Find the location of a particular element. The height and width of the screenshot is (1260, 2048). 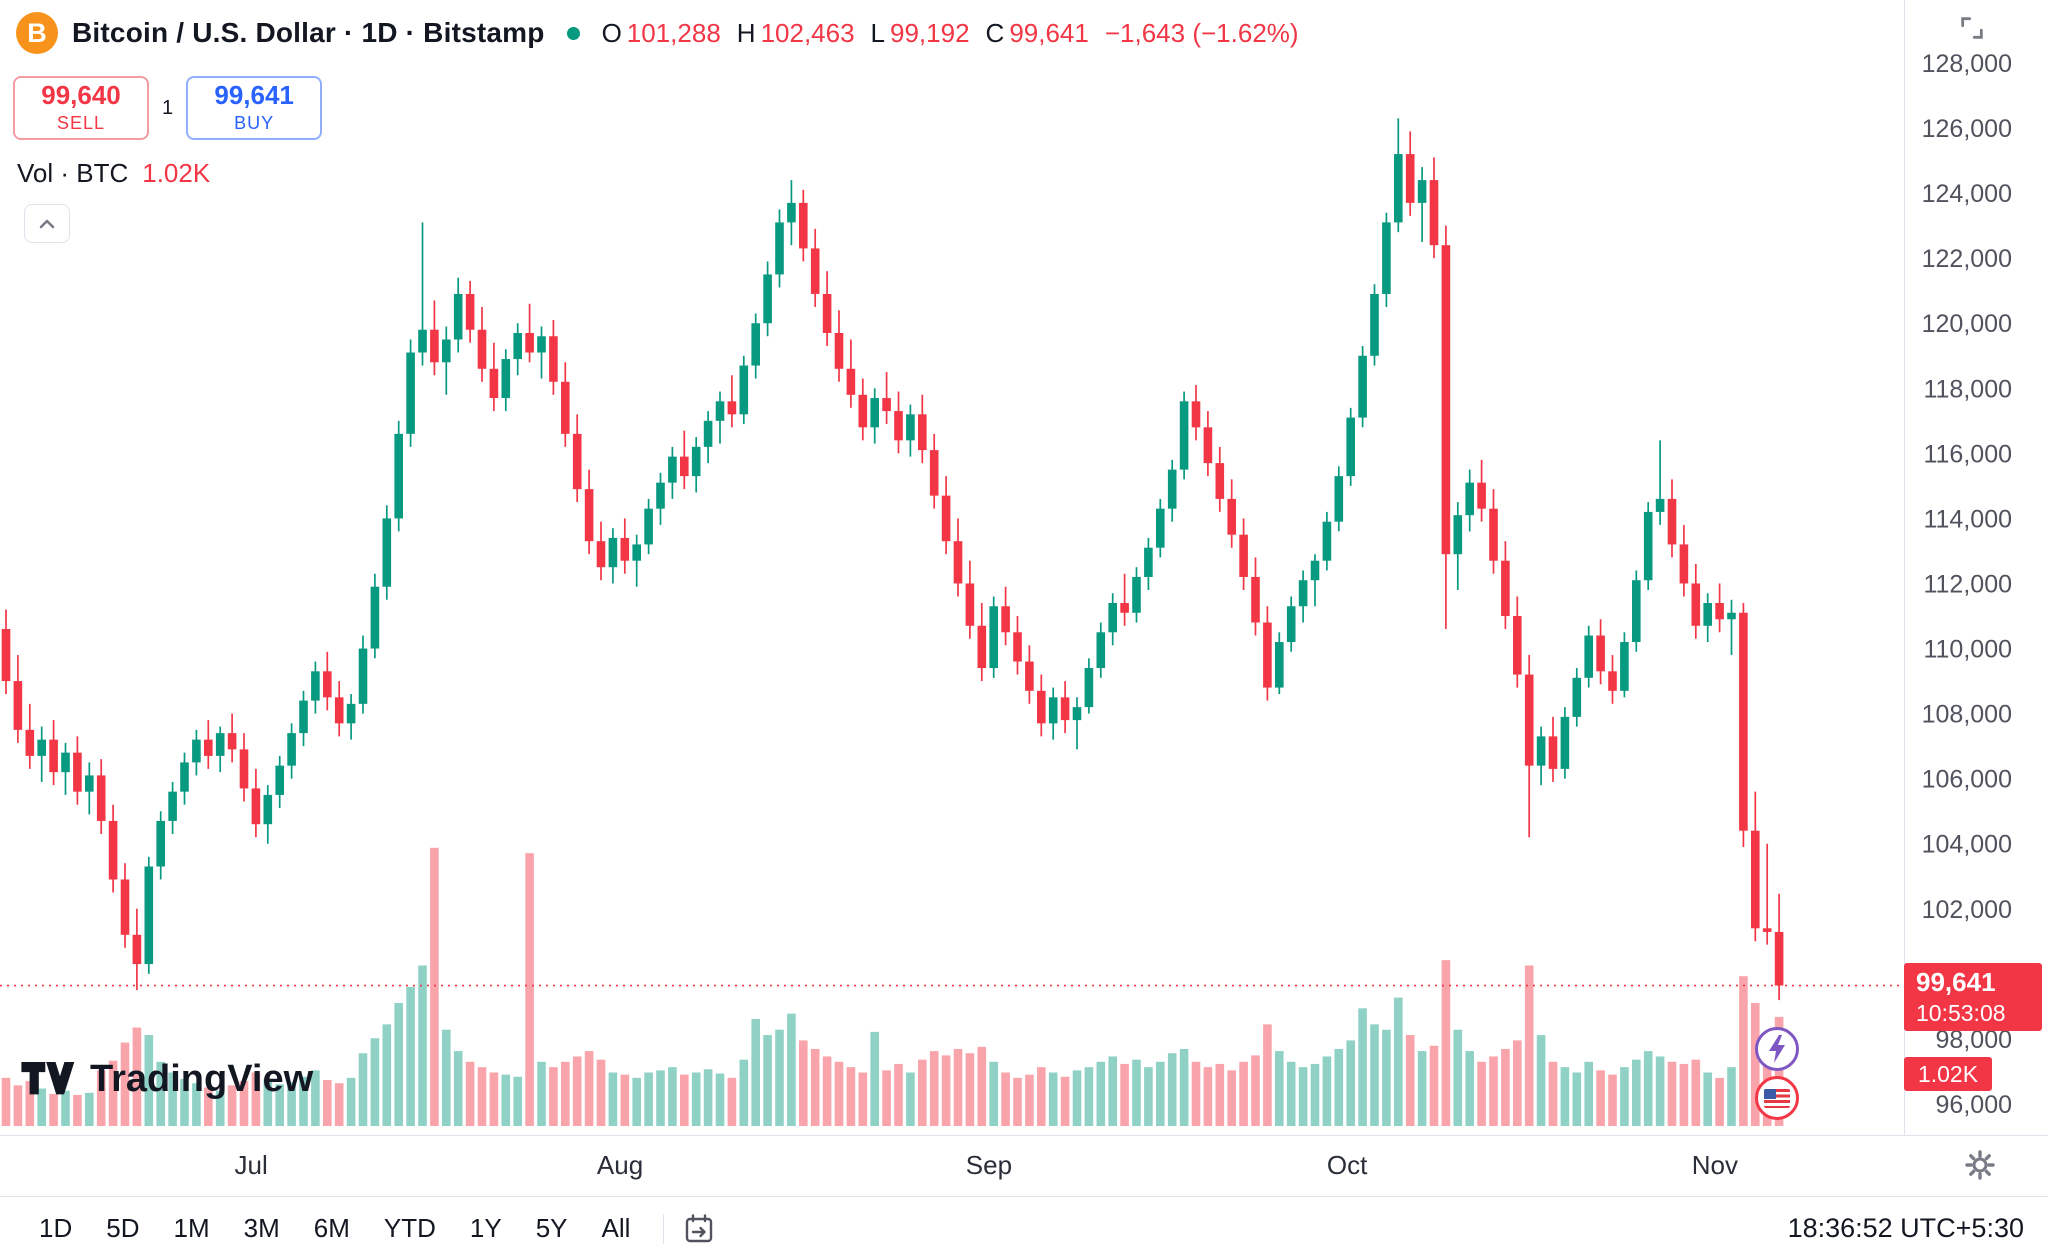

range-button-1d: 1D is located at coordinates (56, 1228).